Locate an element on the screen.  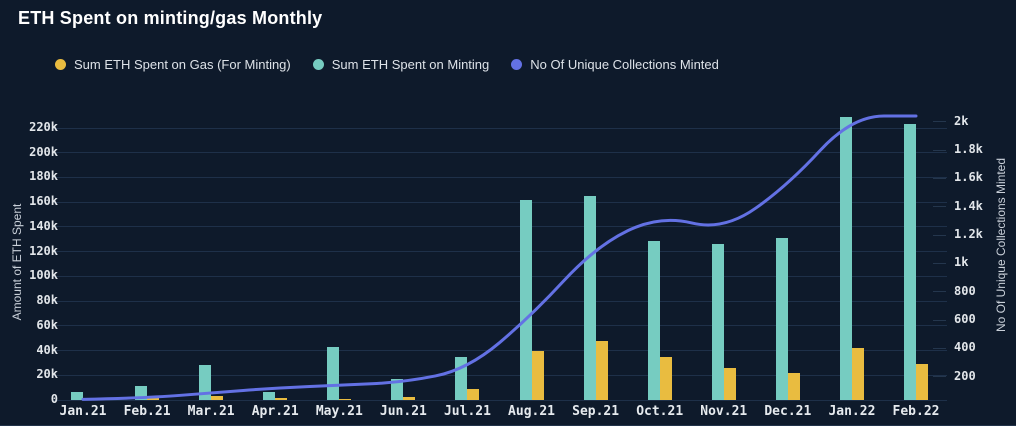
bar-minting-Apr.21 is located at coordinates (269, 396).